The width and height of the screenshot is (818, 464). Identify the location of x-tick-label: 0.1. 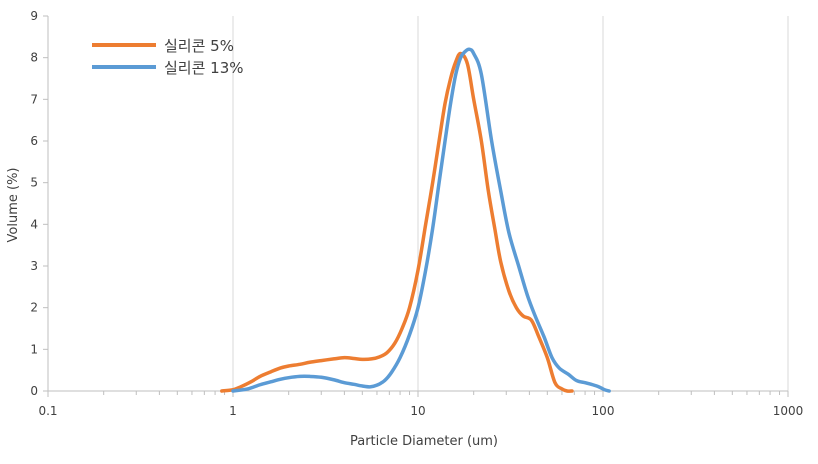
(47, 411).